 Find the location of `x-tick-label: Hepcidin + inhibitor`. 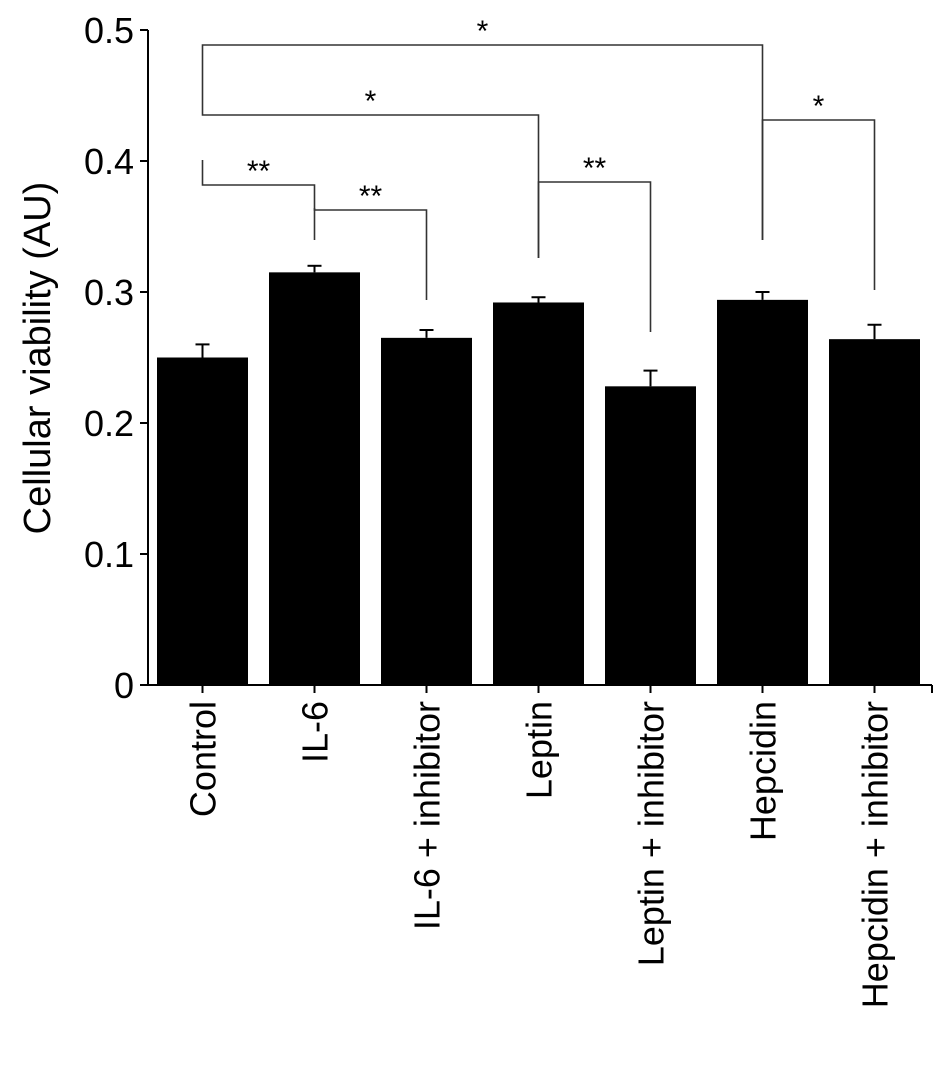

x-tick-label: Hepcidin + inhibitor is located at coordinates (875, 854).